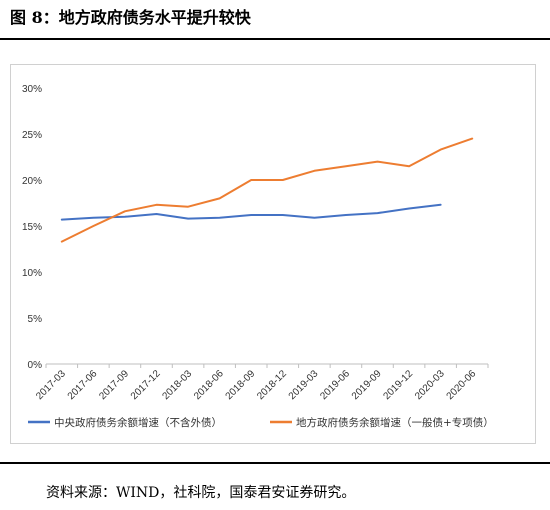 The height and width of the screenshot is (510, 550). Describe the element at coordinates (138, 422) in the screenshot. I see `legend-item-central-label: 中央政府债务余额增速（不含外债）` at that location.